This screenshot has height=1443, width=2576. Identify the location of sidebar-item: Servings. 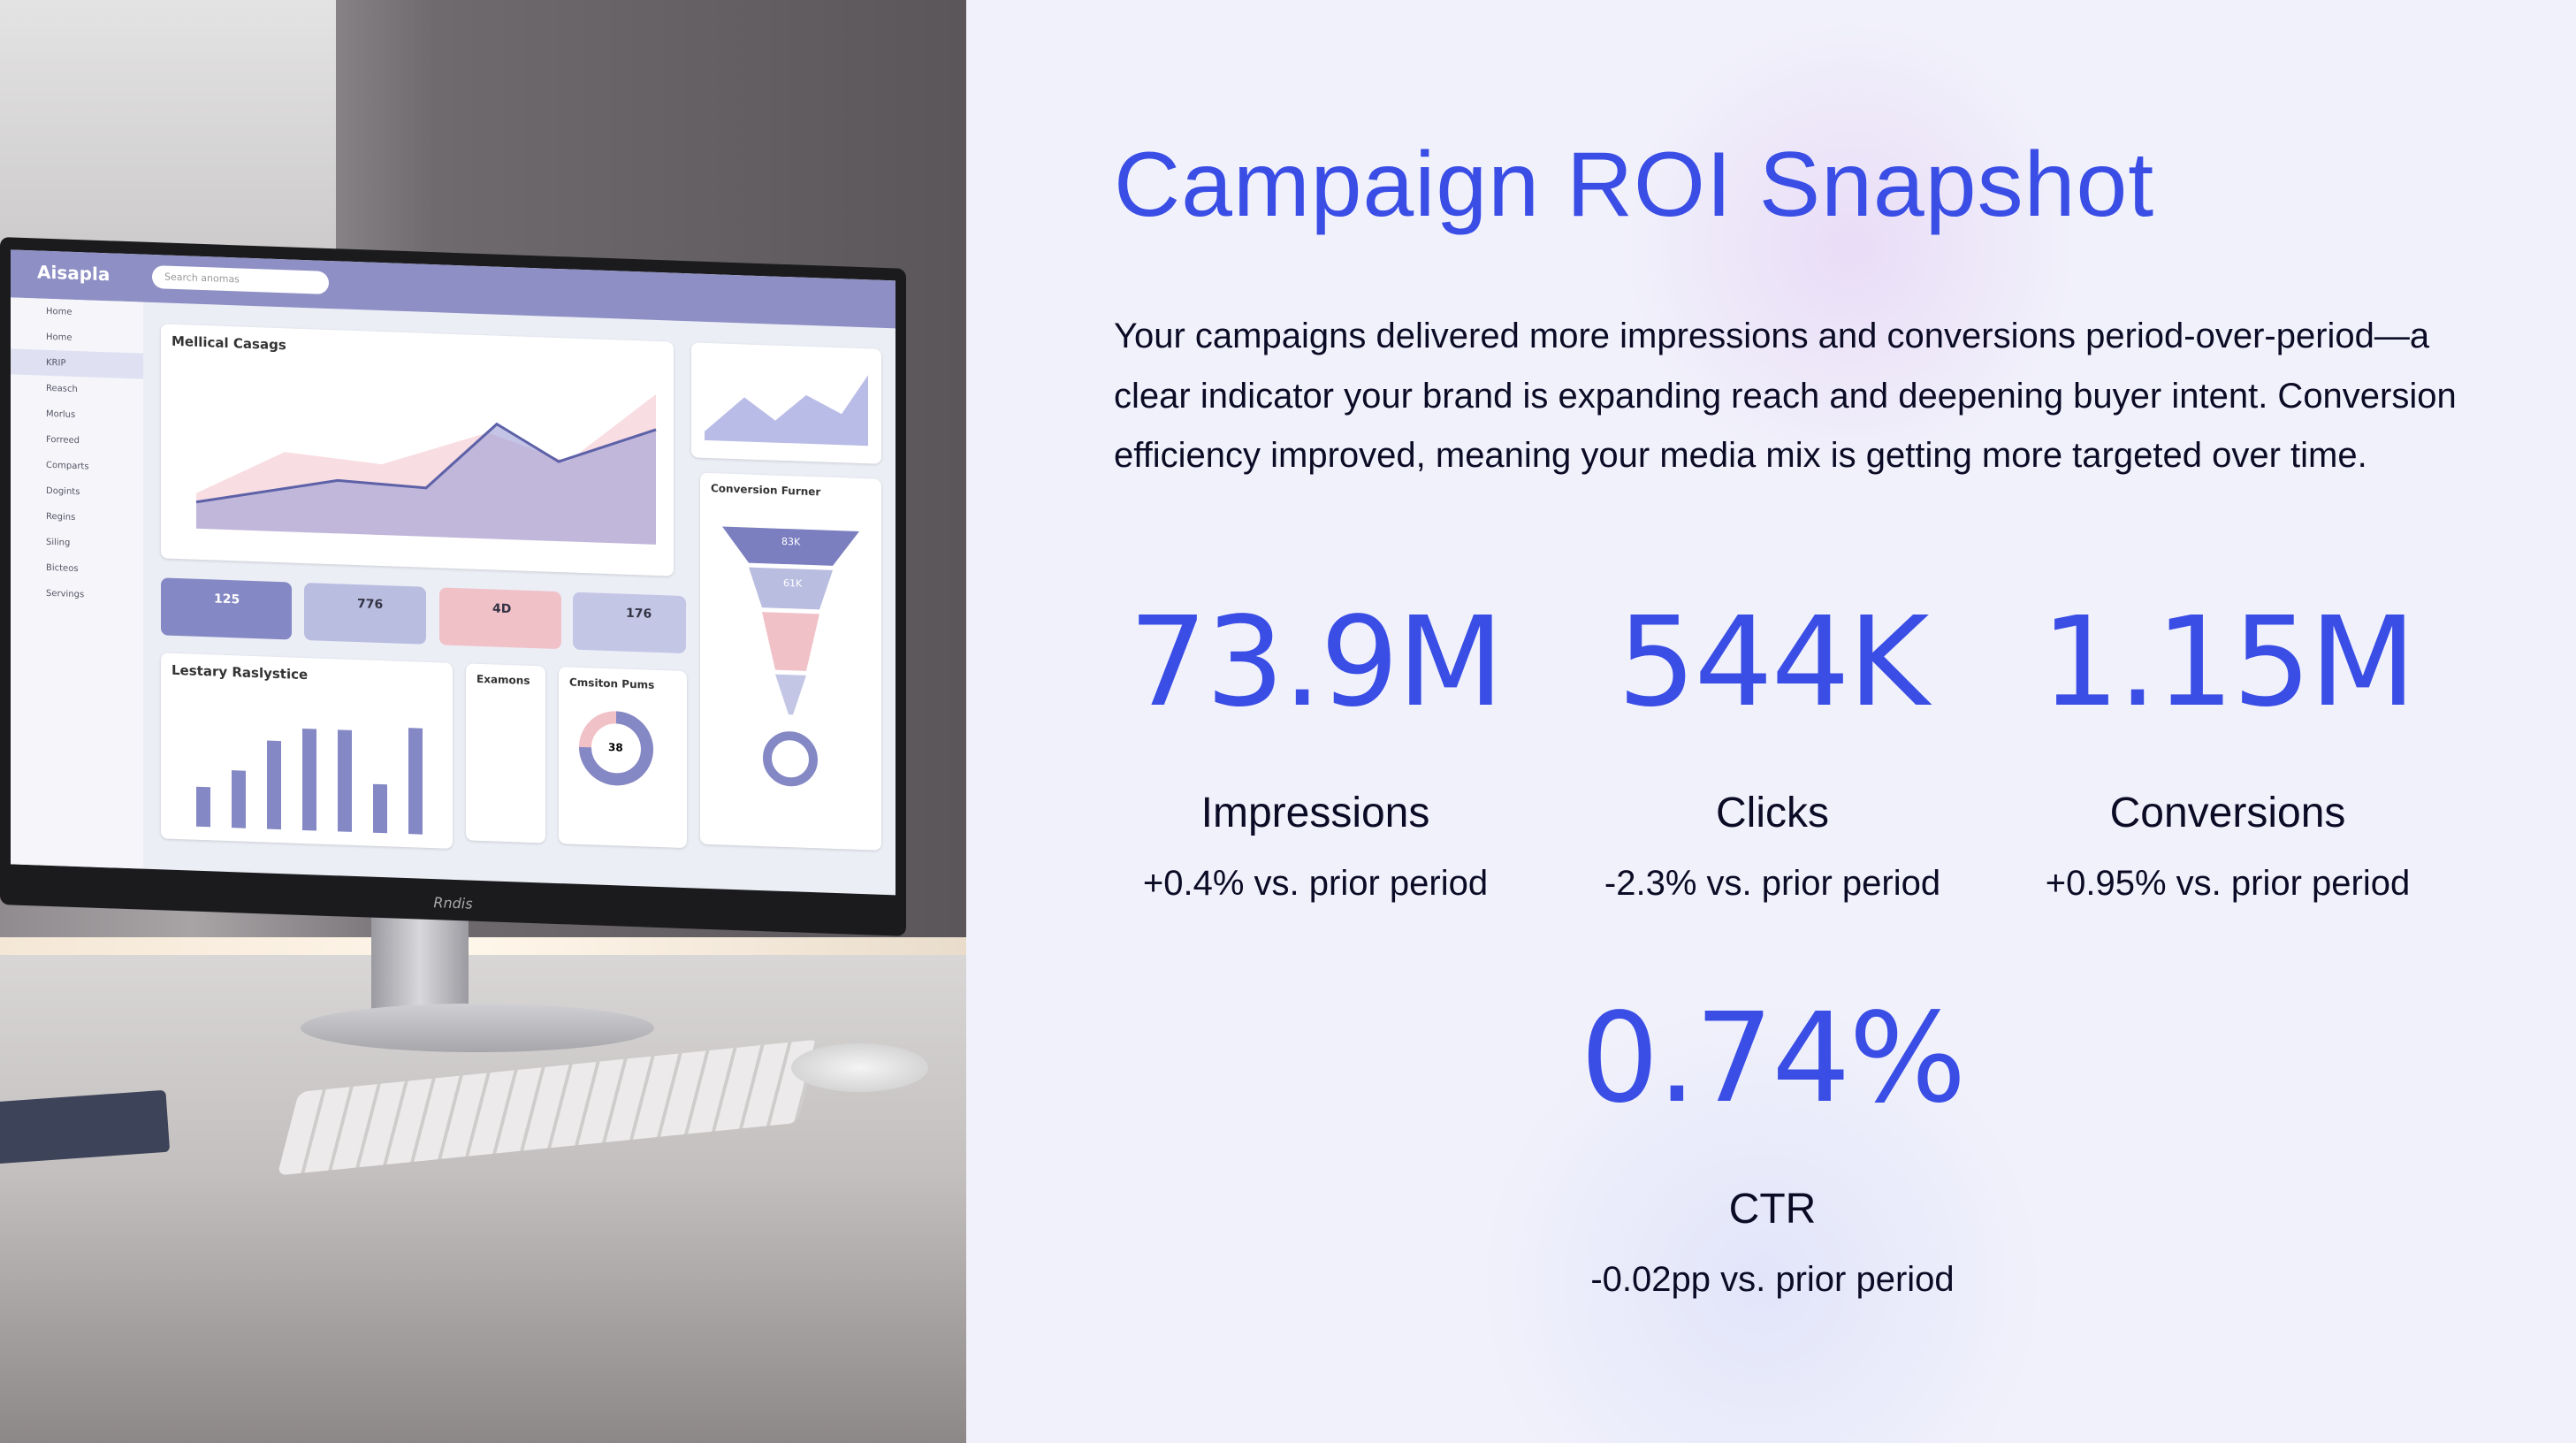
(65, 594).